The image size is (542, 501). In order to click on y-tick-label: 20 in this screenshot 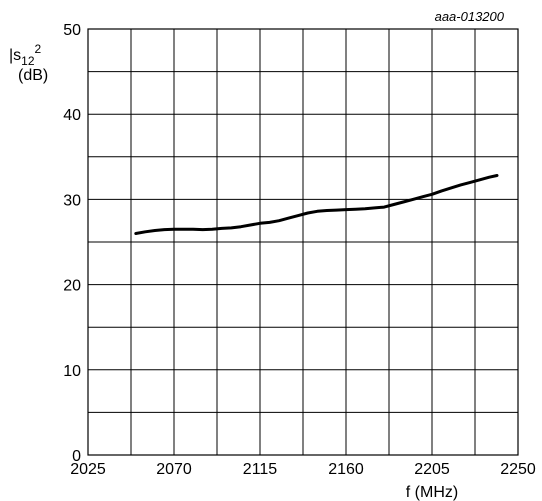, I will do `click(72, 286)`.